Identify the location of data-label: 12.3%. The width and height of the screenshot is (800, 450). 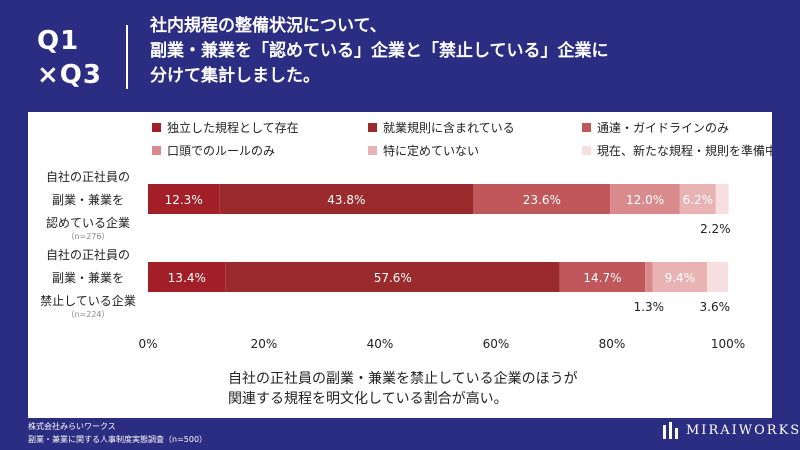
(184, 200).